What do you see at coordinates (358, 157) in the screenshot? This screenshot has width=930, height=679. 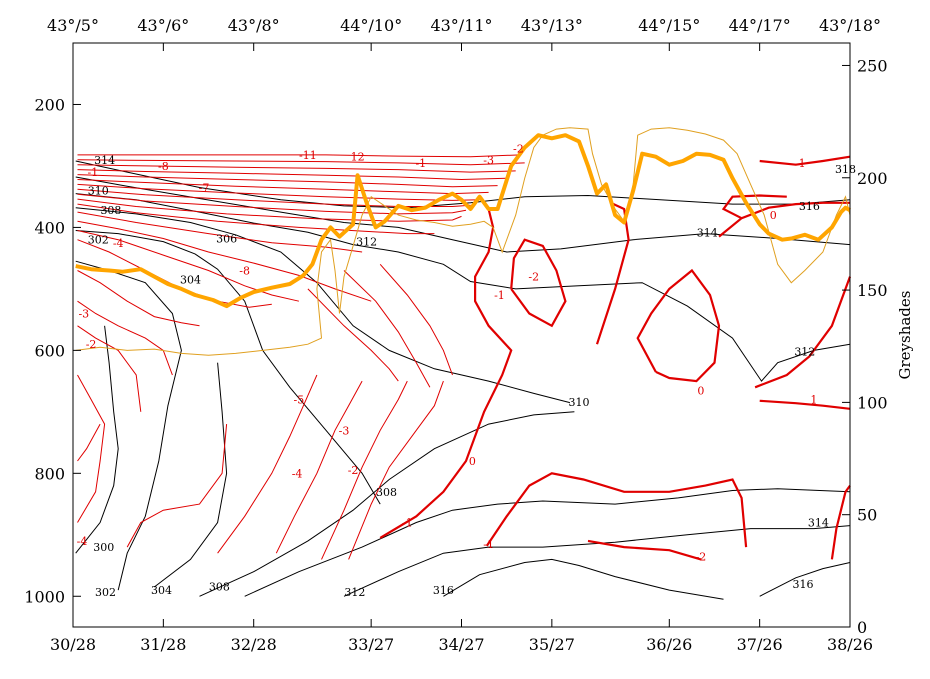 I see `isotach-label: 12` at bounding box center [358, 157].